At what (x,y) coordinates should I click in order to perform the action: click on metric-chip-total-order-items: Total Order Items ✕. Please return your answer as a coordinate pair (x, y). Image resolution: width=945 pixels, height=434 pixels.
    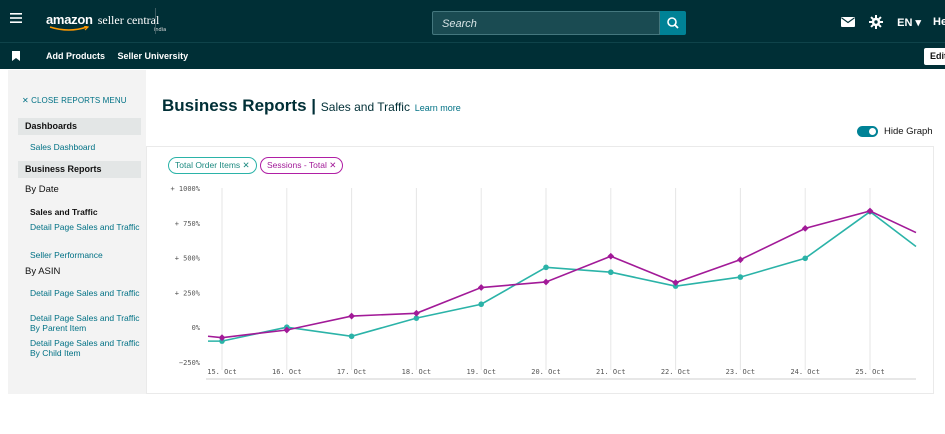
    Looking at the image, I should click on (212, 165).